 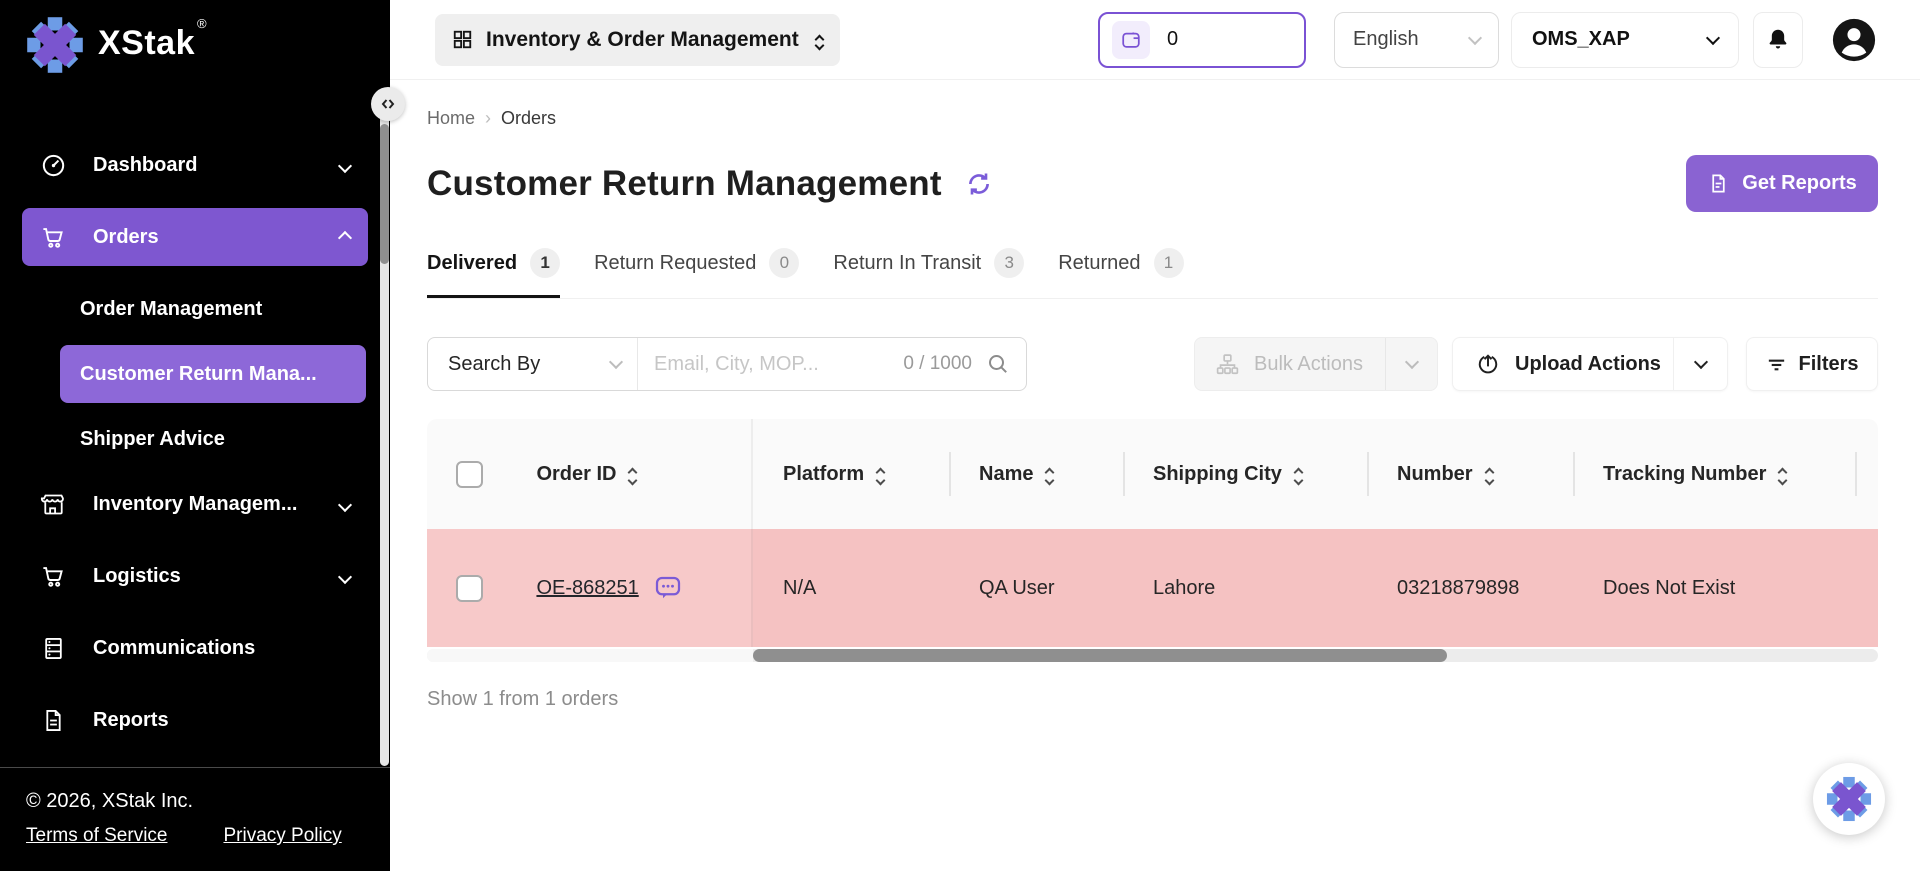 What do you see at coordinates (1131, 39) in the screenshot?
I see `wallet-icon` at bounding box center [1131, 39].